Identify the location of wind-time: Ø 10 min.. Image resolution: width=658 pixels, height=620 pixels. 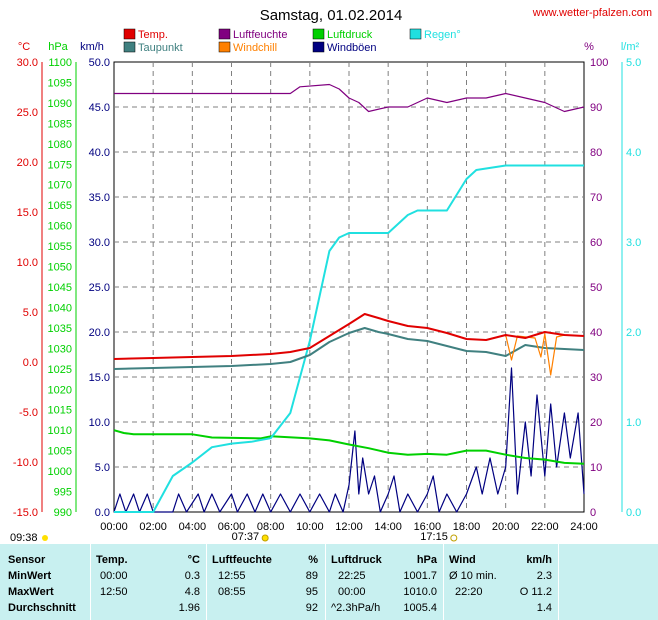
(473, 576).